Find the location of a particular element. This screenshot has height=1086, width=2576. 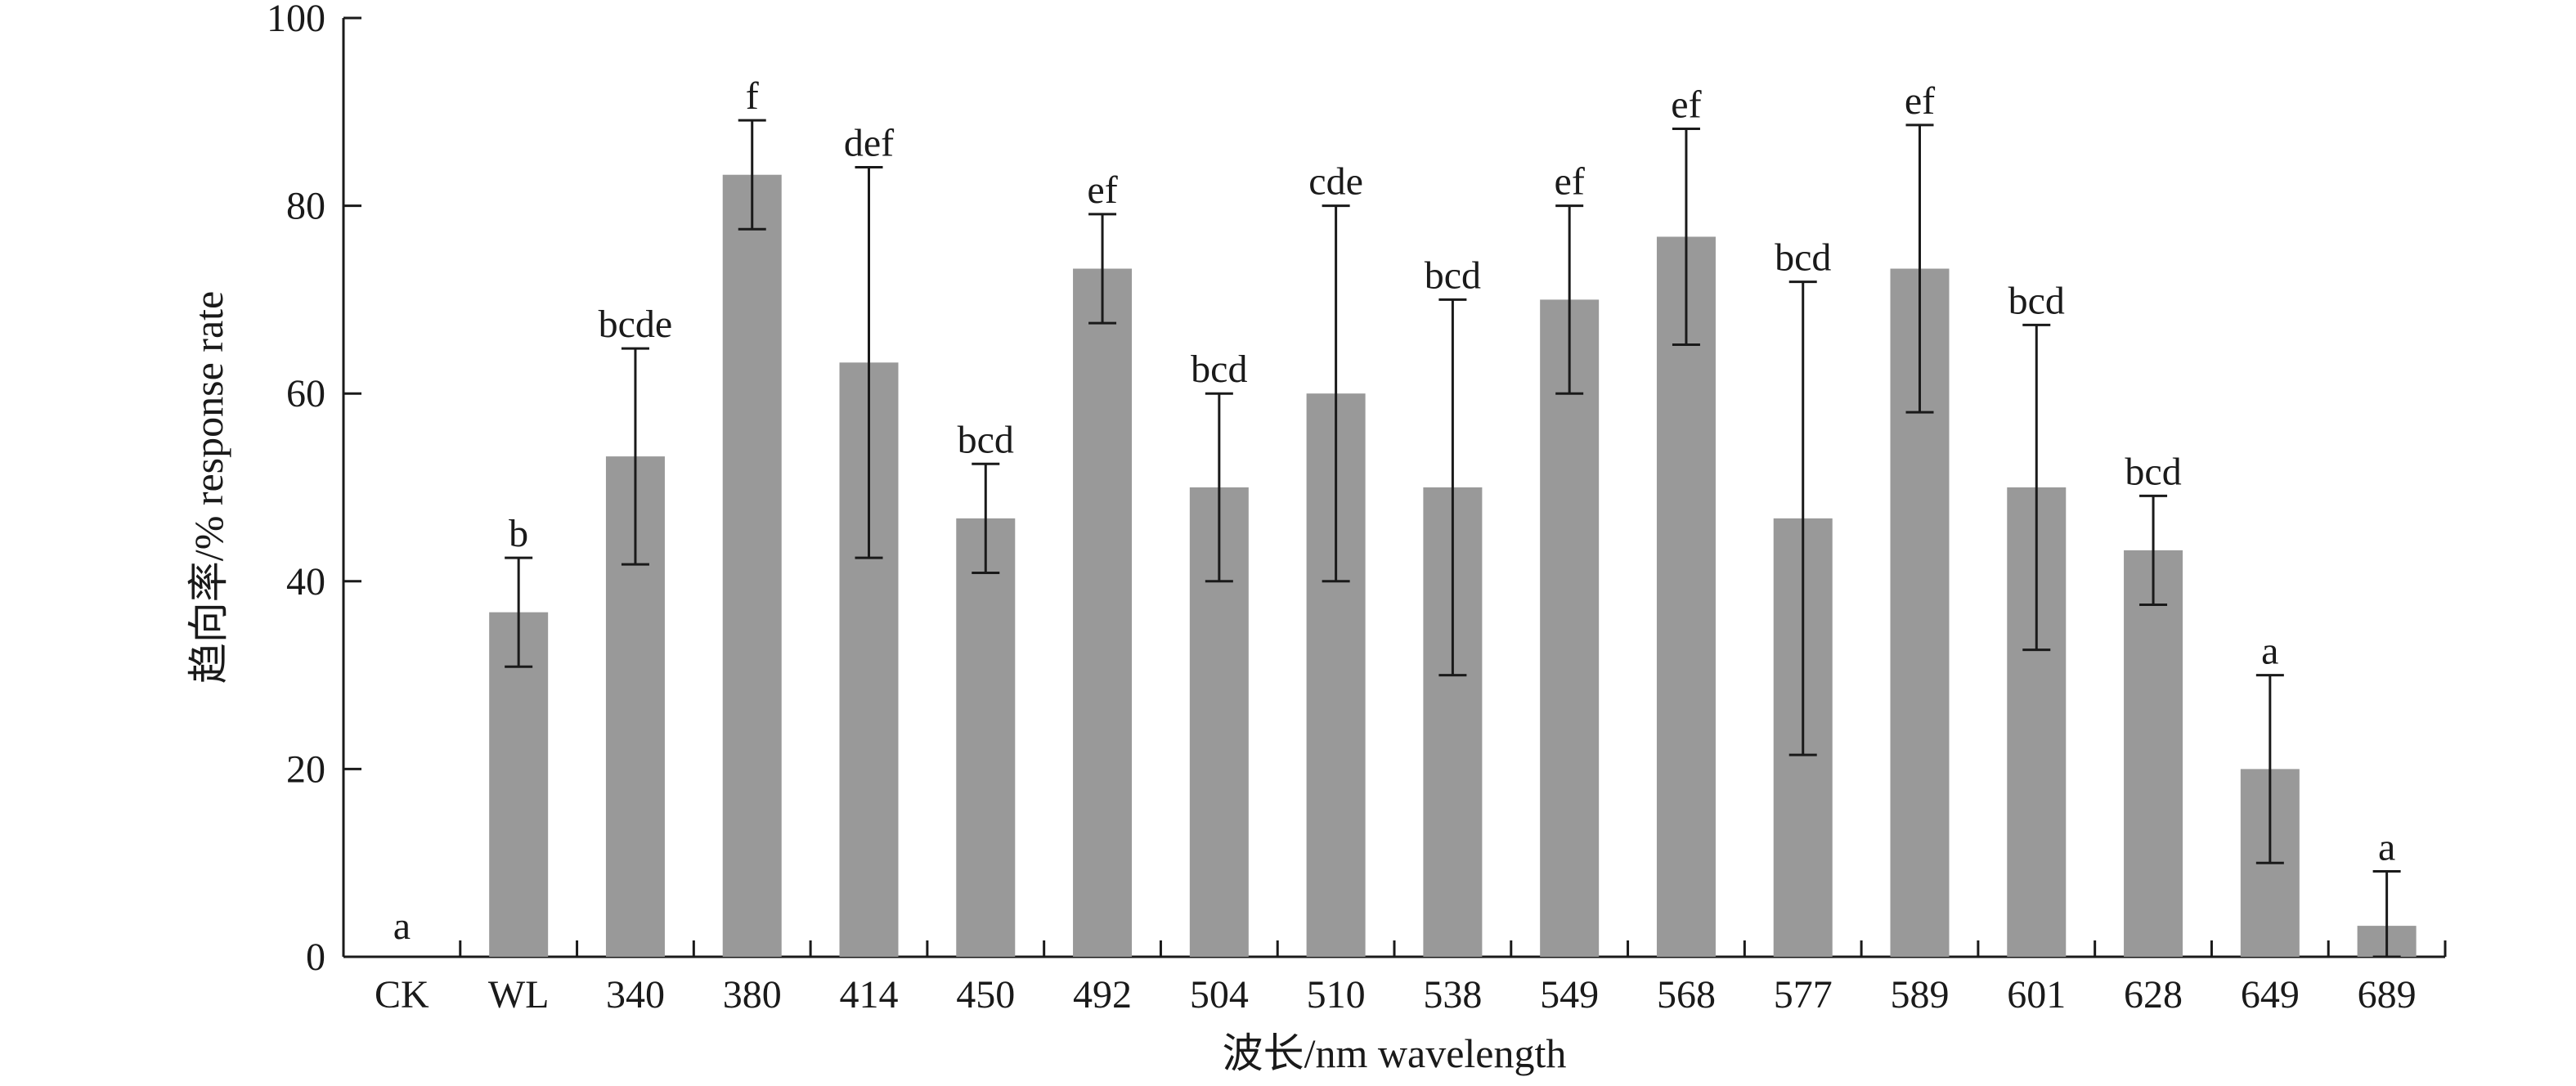

y-tick-label: 0 is located at coordinates (316, 957).